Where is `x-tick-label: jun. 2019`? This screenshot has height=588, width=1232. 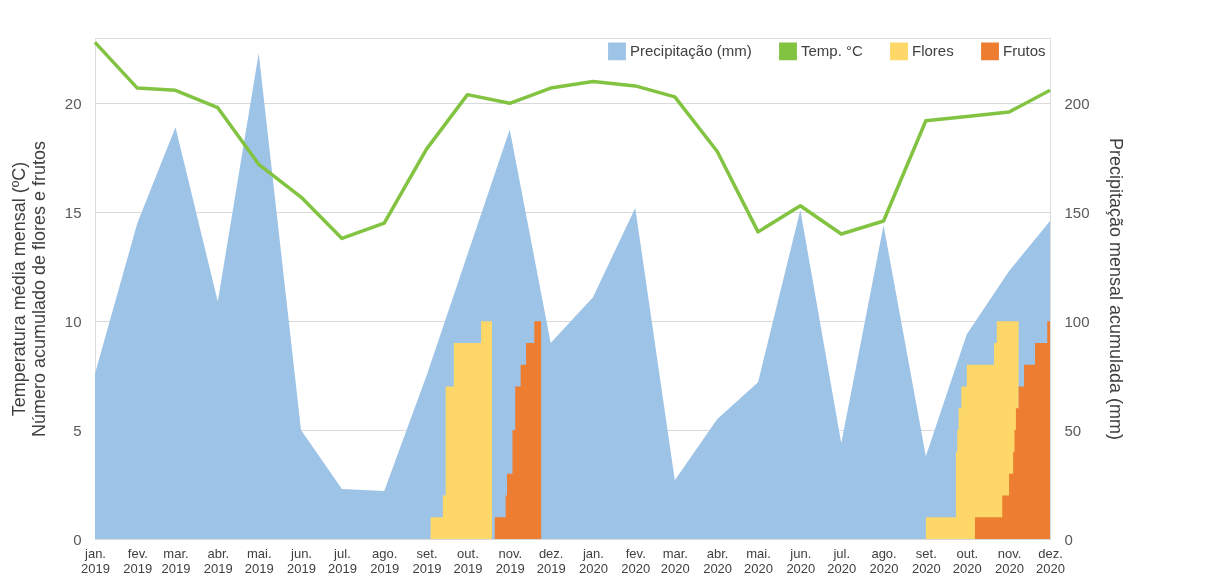 x-tick-label: jun. 2019 is located at coordinates (301, 560).